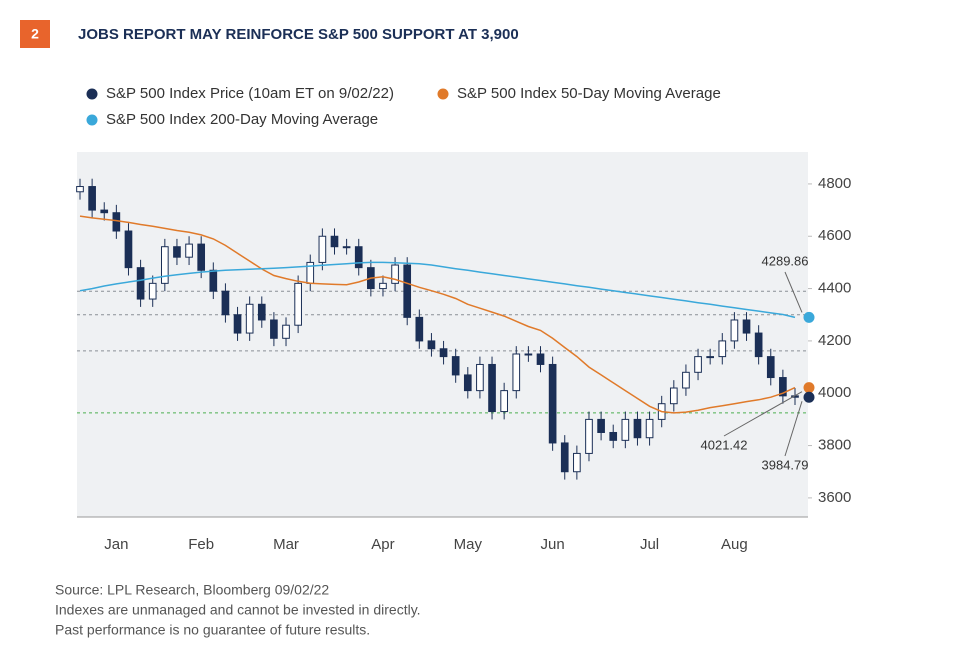 Image resolution: width=973 pixels, height=669 pixels. I want to click on badge, so click(35, 34).